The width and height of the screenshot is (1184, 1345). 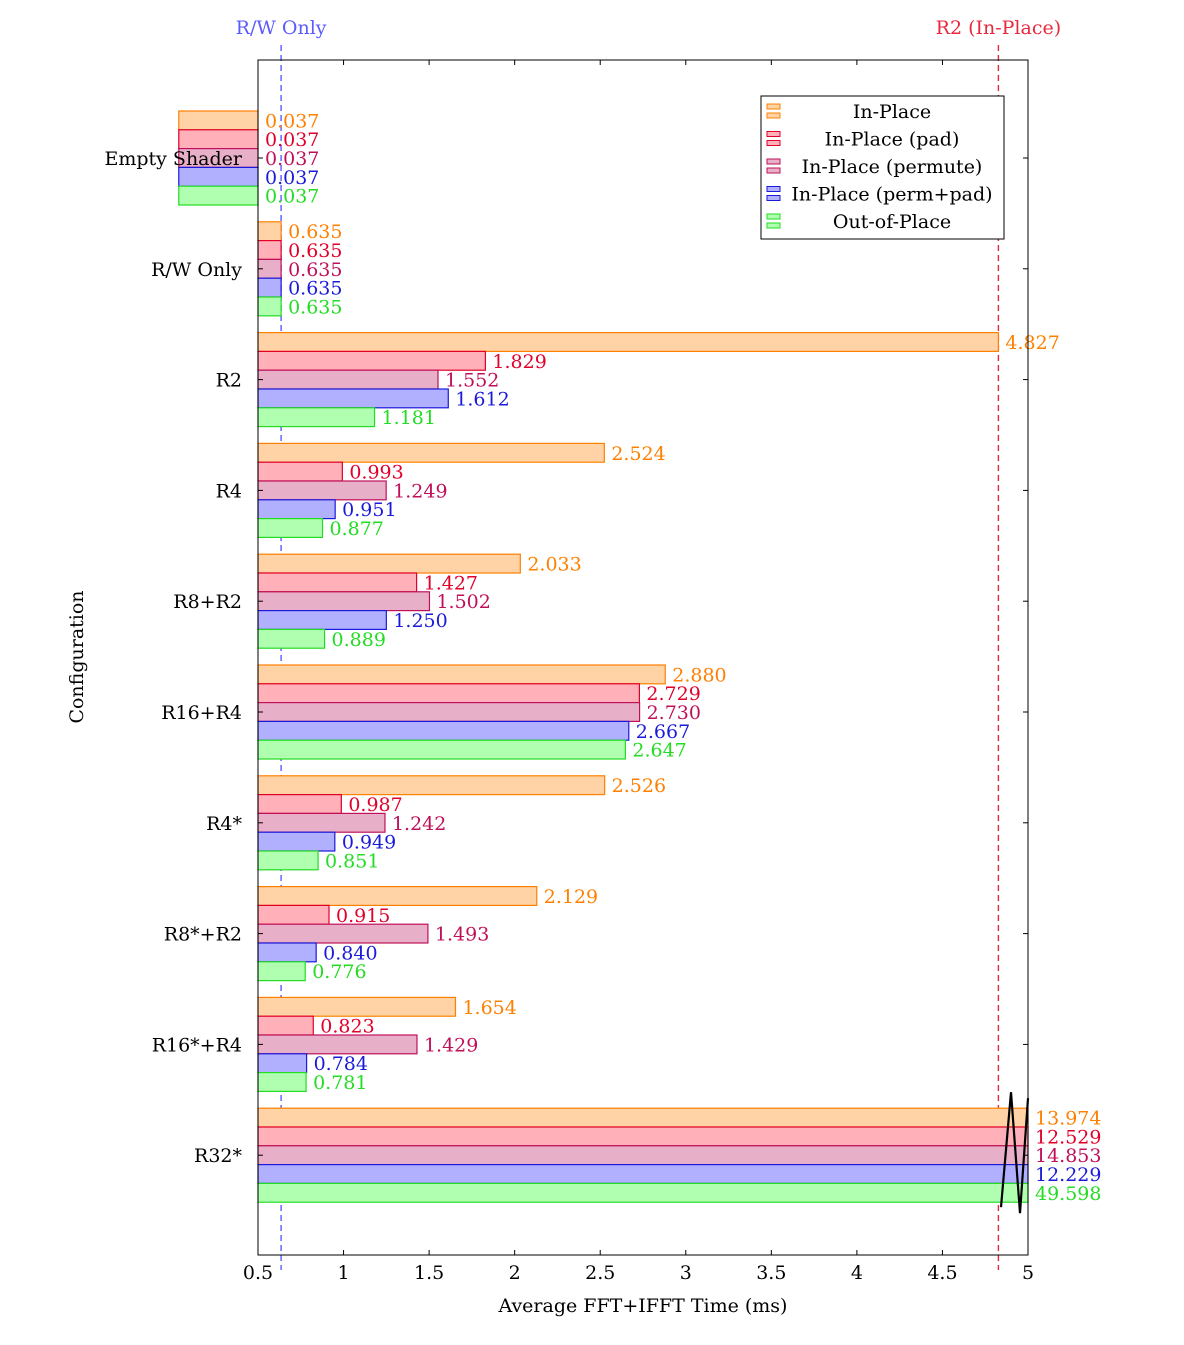 I want to click on x-tick-label: 1, so click(x=344, y=1273).